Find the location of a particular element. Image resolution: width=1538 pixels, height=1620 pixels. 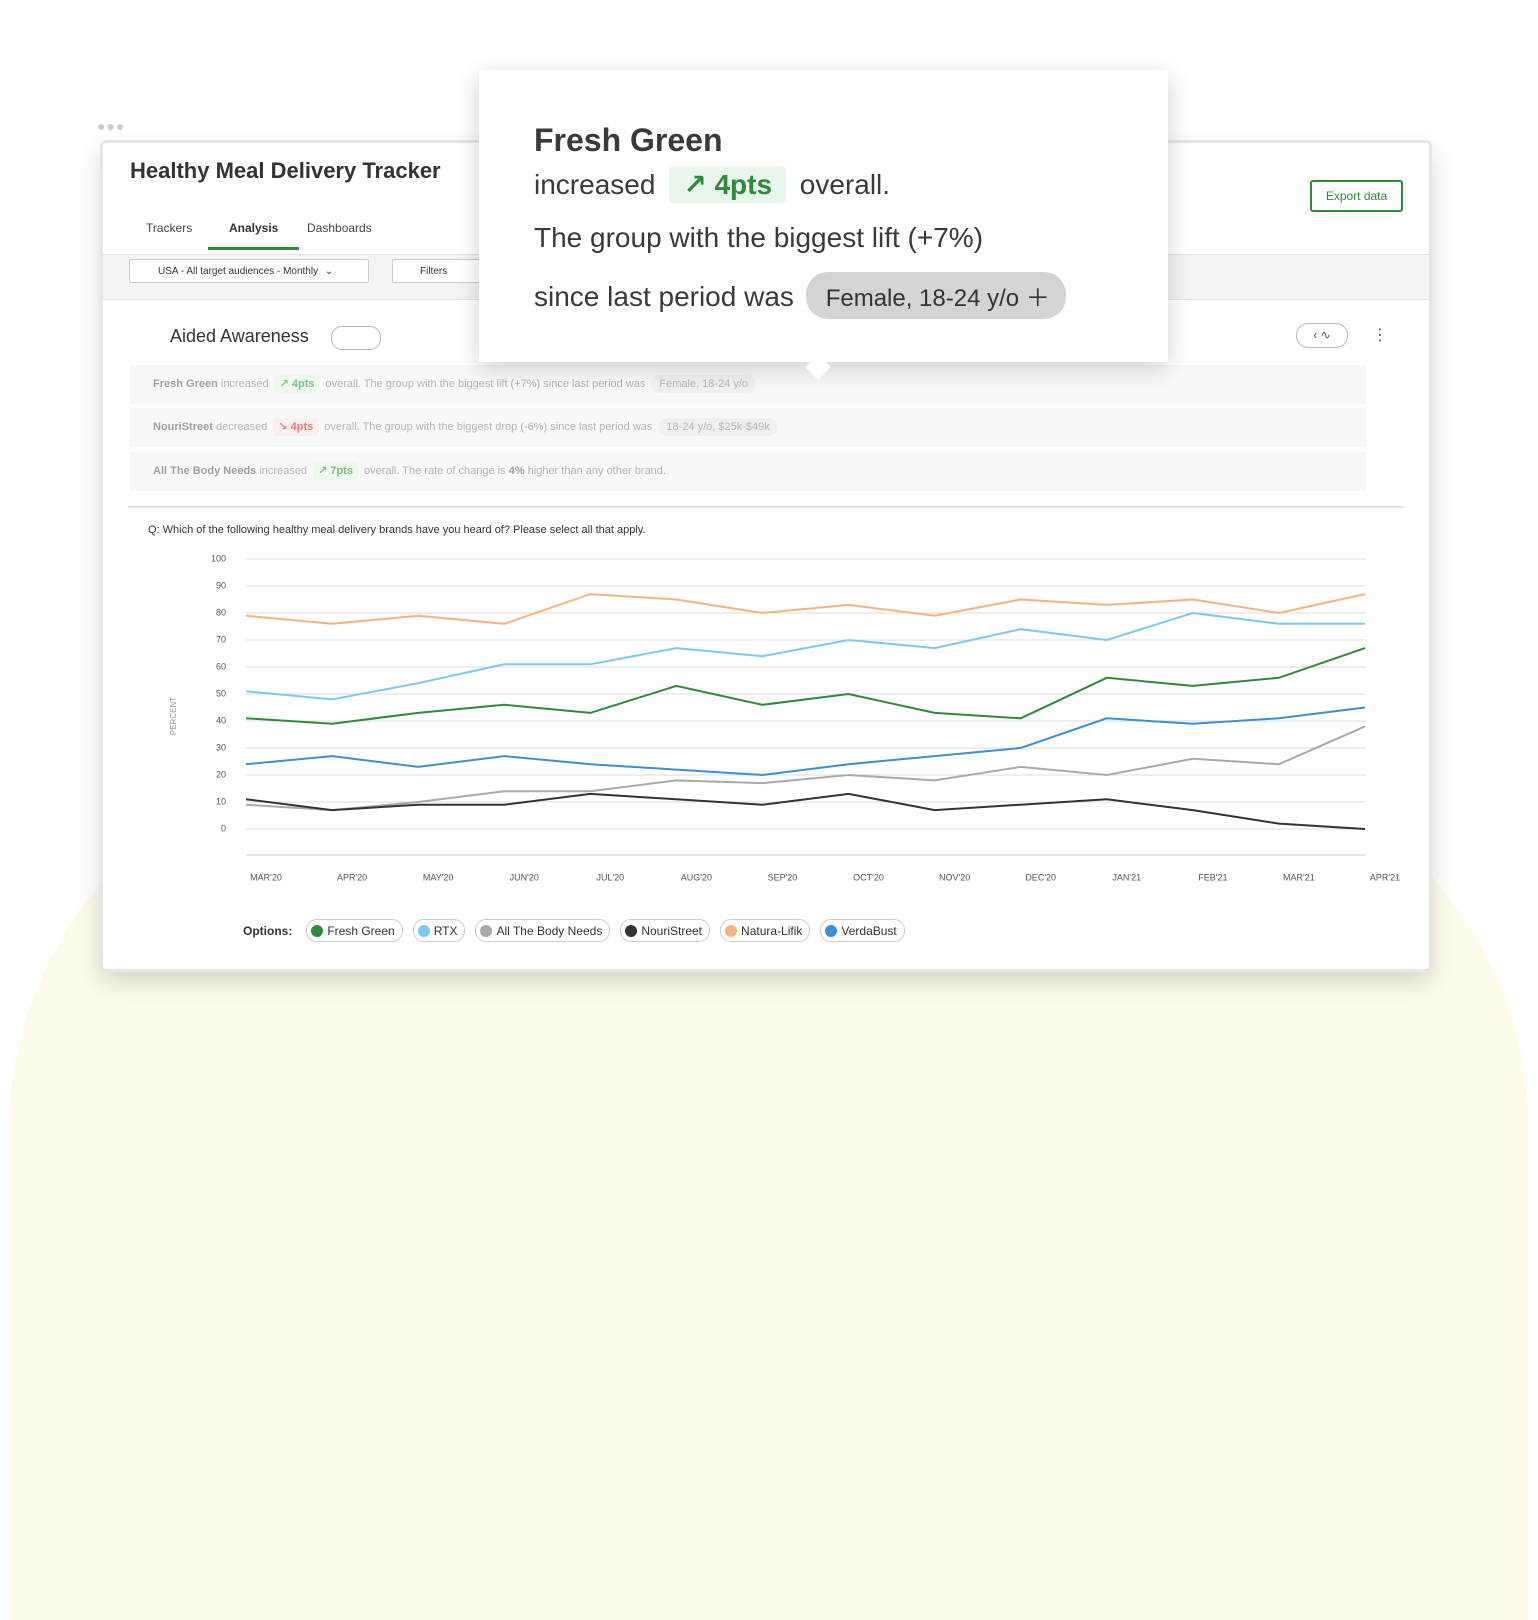

tooltip-line: increased ↗ 4pts overall. is located at coordinates (712, 184).